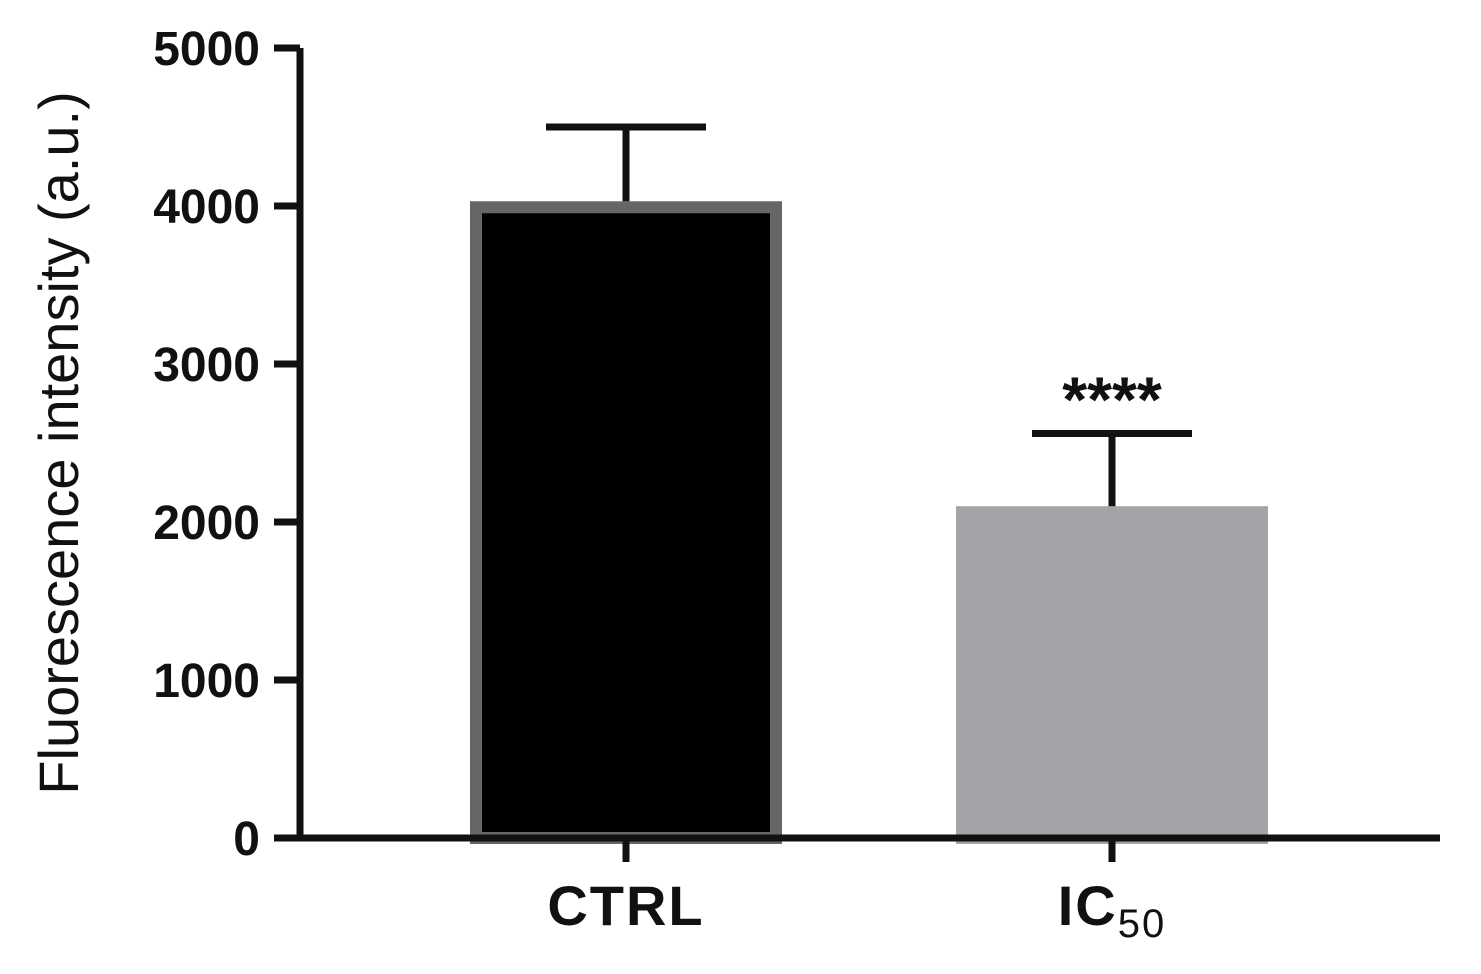  Describe the element at coordinates (246, 839) in the screenshot. I see `y-tick-label: 0` at that location.